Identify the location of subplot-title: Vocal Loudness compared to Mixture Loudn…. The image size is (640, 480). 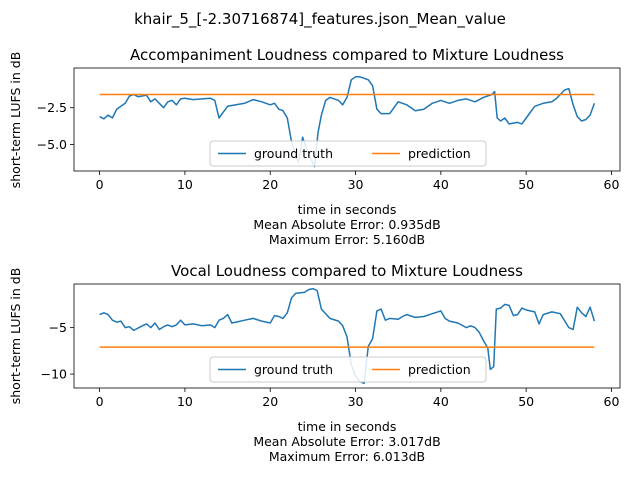
(347, 271).